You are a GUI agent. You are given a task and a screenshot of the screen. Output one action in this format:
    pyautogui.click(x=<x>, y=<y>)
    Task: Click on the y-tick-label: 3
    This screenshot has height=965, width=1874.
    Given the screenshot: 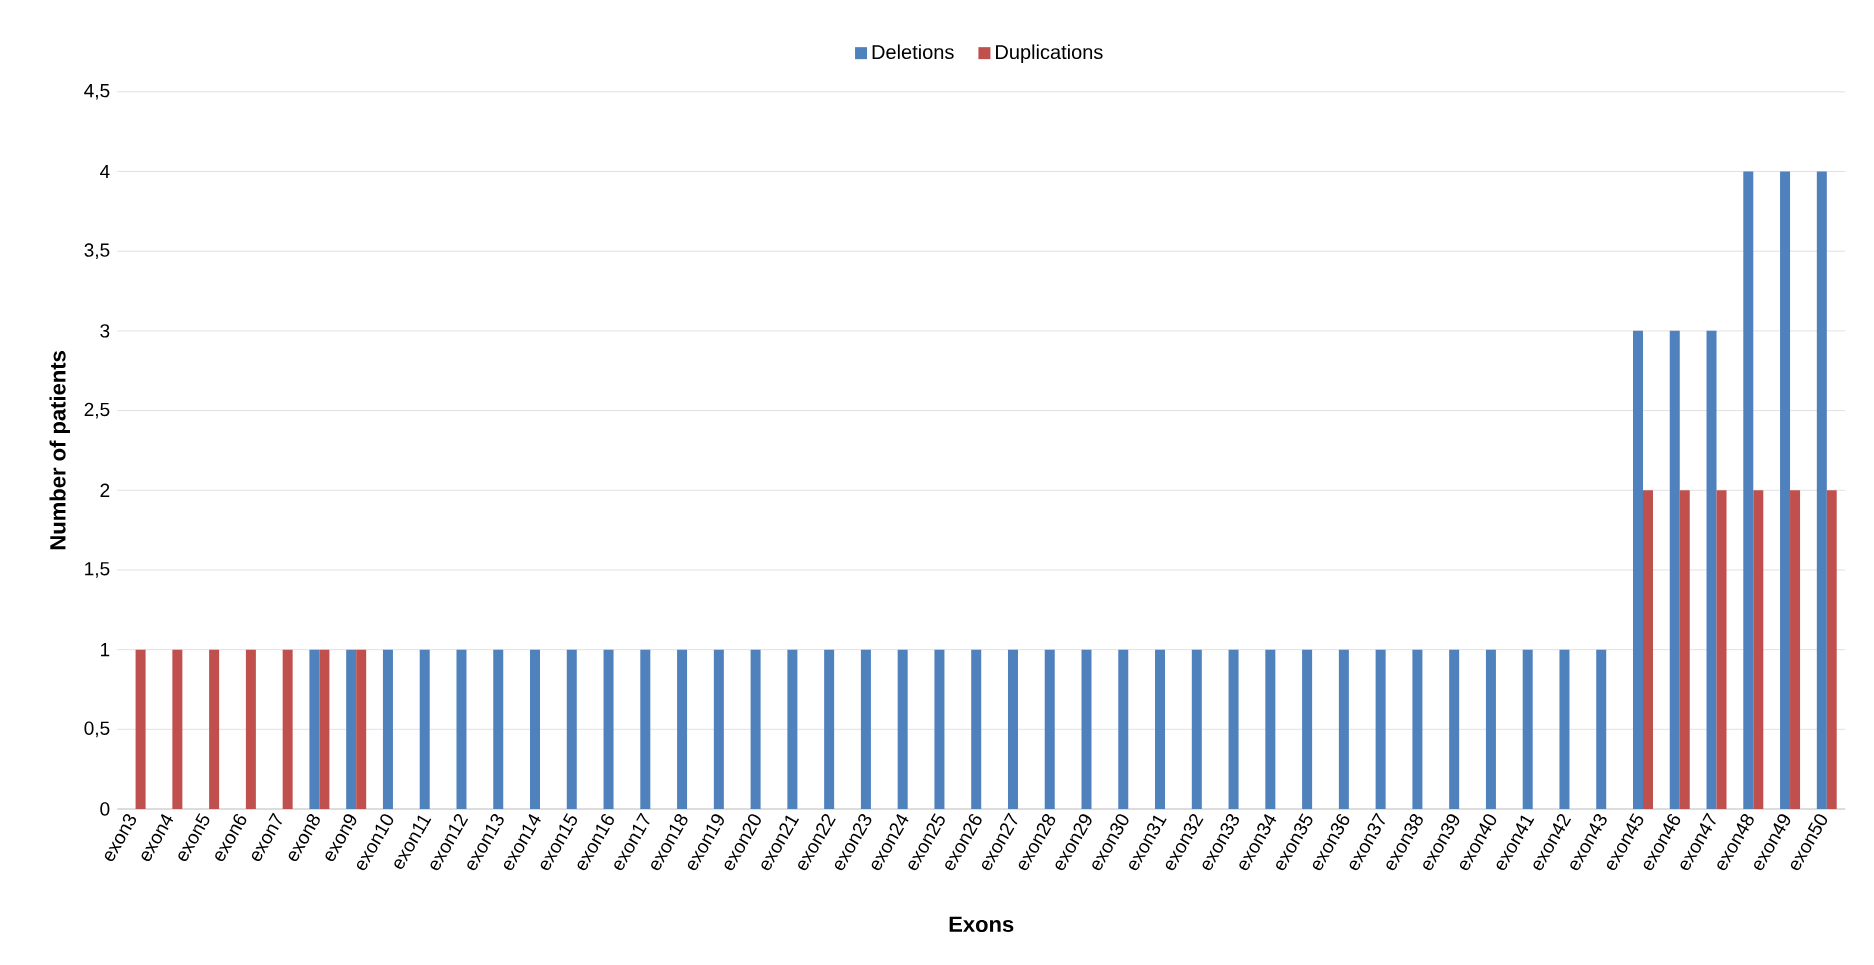 What is the action you would take?
    pyautogui.click(x=105, y=331)
    